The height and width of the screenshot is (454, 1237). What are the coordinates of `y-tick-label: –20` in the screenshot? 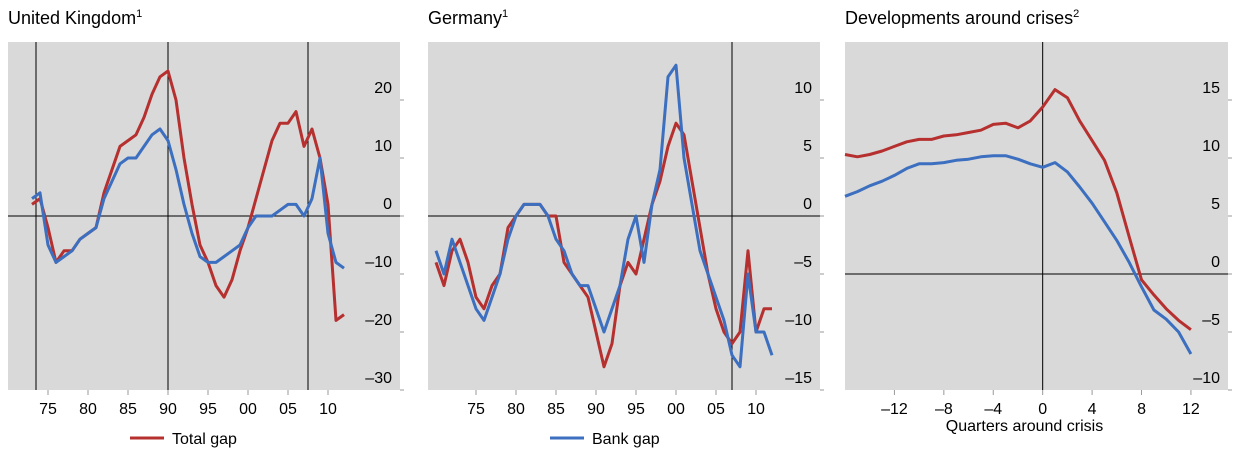 It's located at (378, 320).